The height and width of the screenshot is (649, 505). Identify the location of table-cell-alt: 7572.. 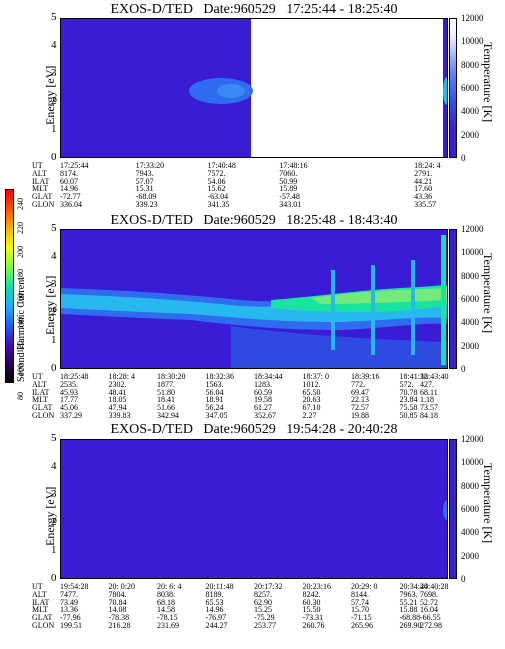
(216, 173).